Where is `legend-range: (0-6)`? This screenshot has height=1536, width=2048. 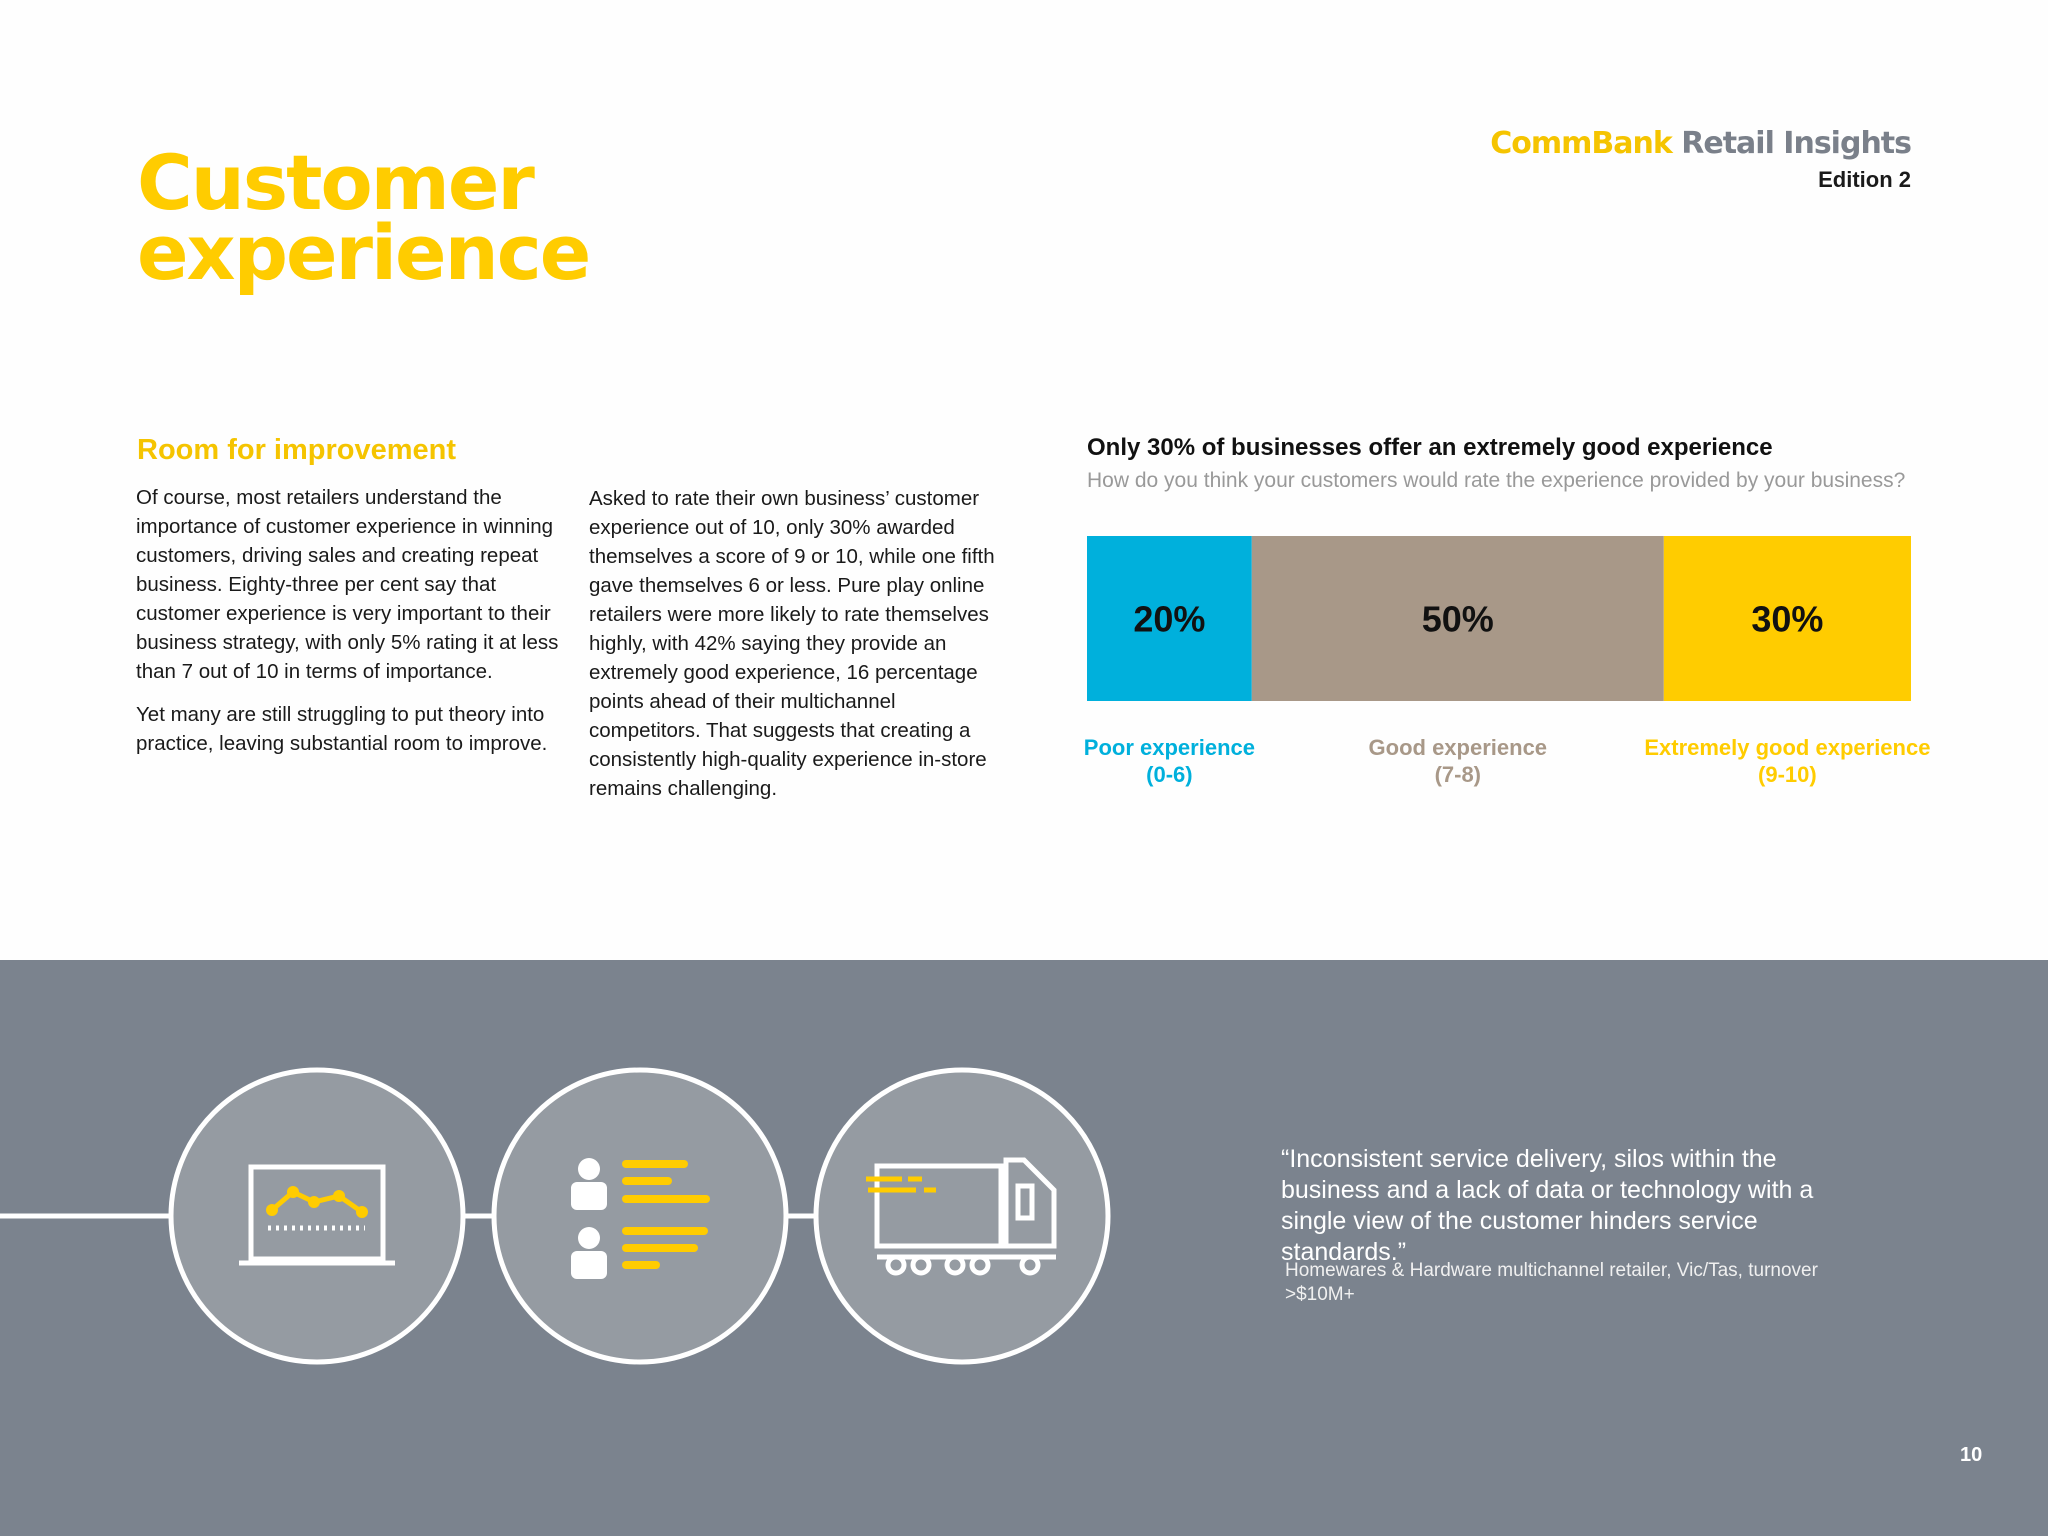 legend-range: (0-6) is located at coordinates (1169, 774).